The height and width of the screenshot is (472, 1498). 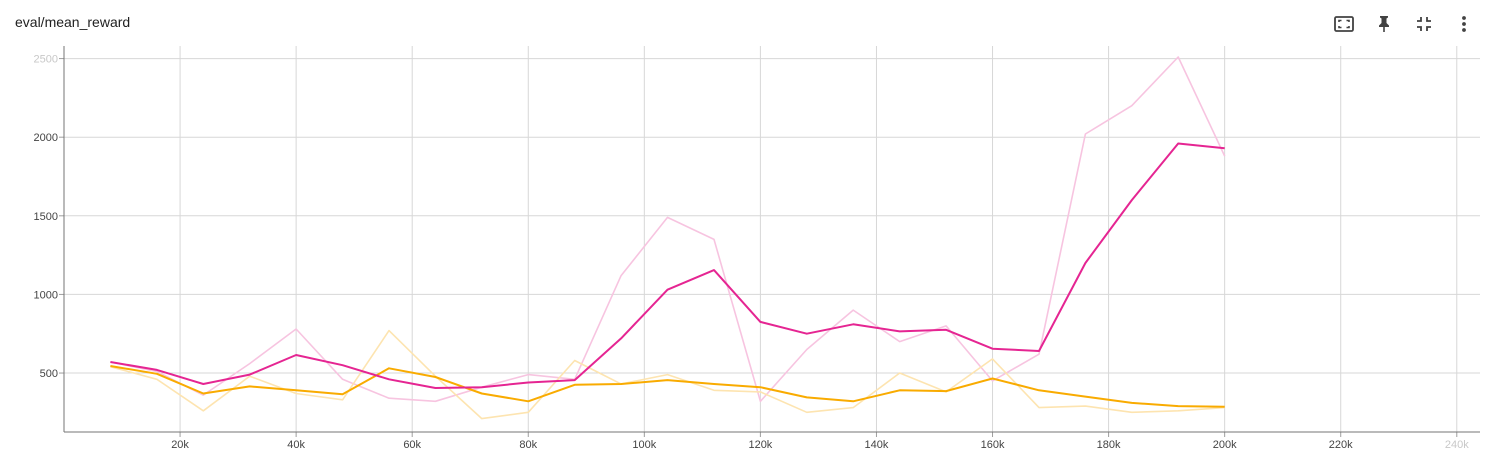 I want to click on x-tick-label: 220k, so click(x=1341, y=445).